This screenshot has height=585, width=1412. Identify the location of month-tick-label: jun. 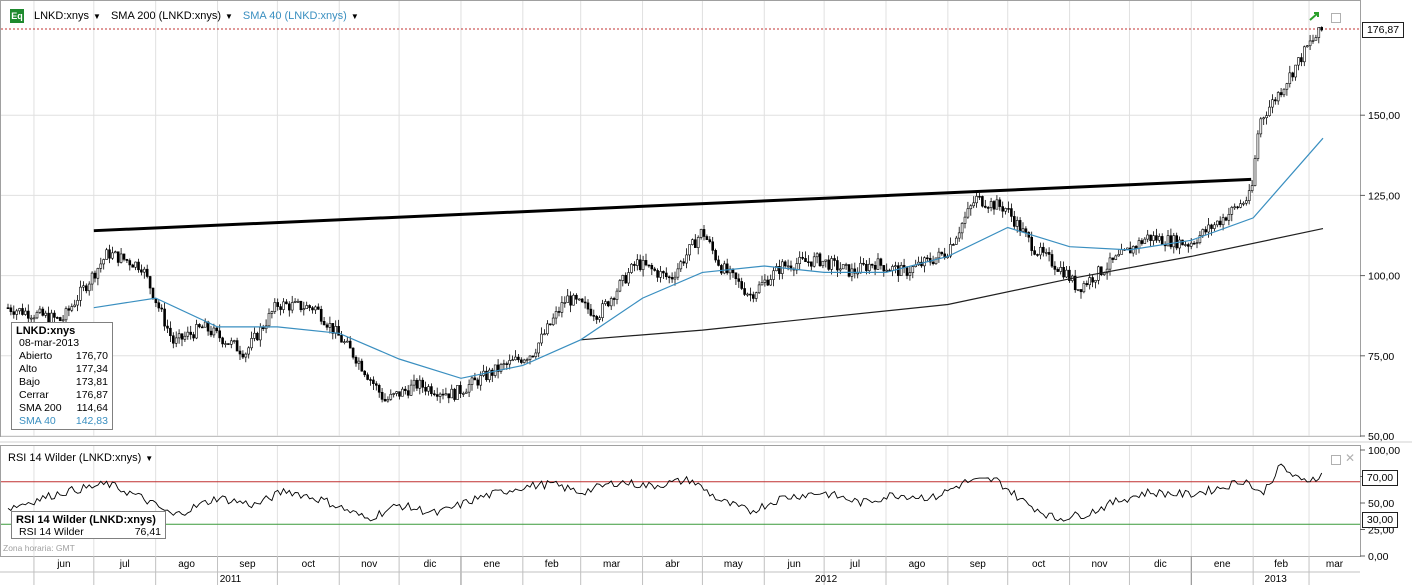
(794, 564).